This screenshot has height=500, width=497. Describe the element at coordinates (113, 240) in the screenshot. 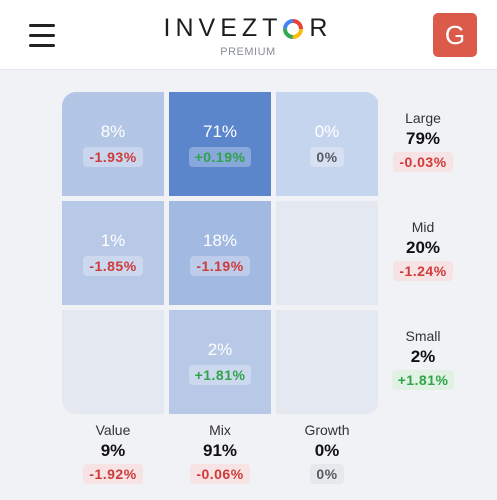

I see `cell-allocation: 1%` at that location.